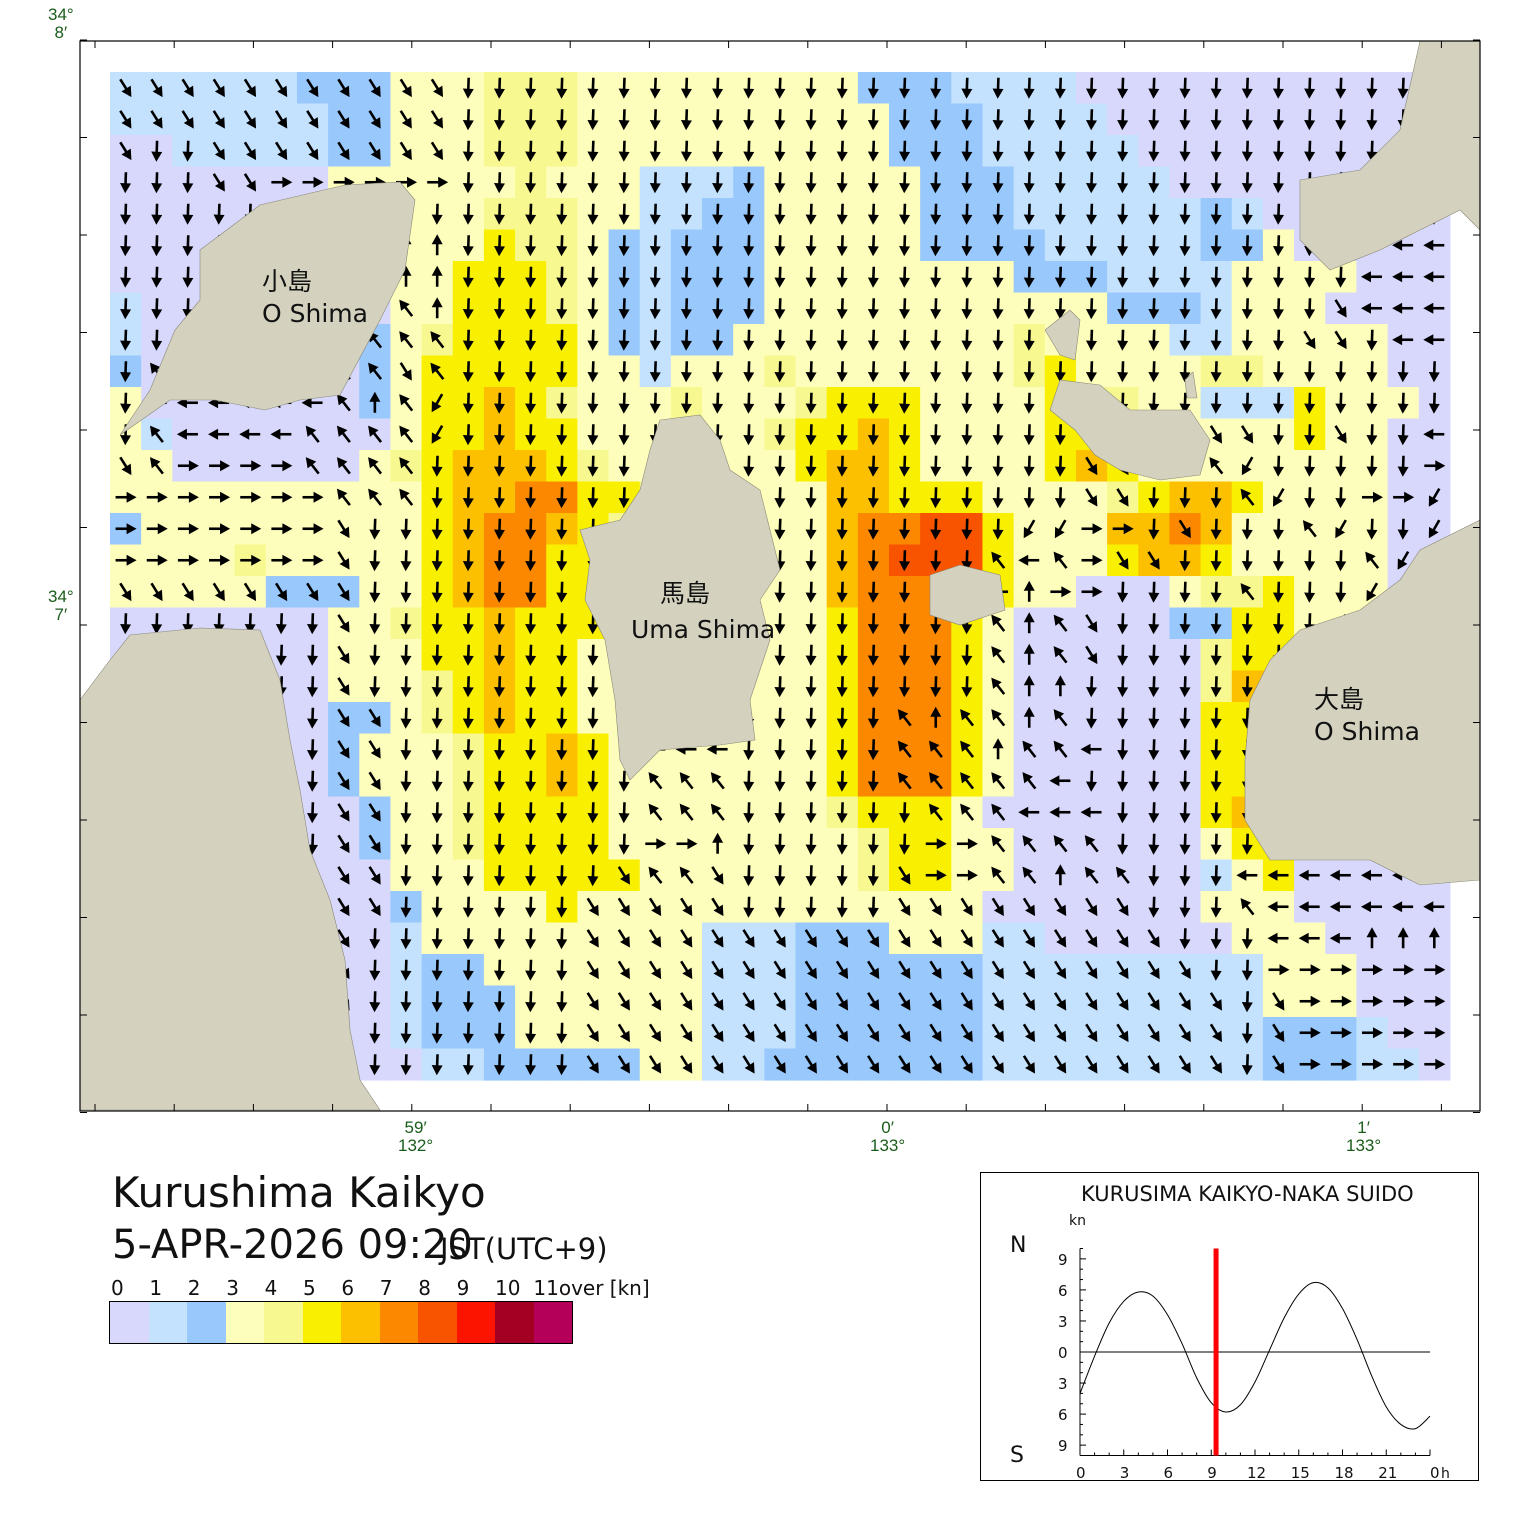  Describe the element at coordinates (156, 1288) in the screenshot. I see `legend-label: 1` at that location.